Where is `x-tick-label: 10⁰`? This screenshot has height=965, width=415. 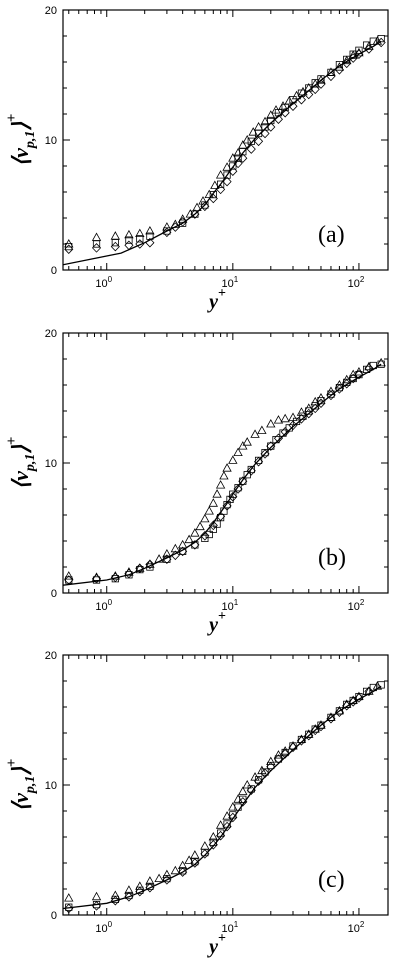 x-tick-label: 10⁰ is located at coordinates (103, 605).